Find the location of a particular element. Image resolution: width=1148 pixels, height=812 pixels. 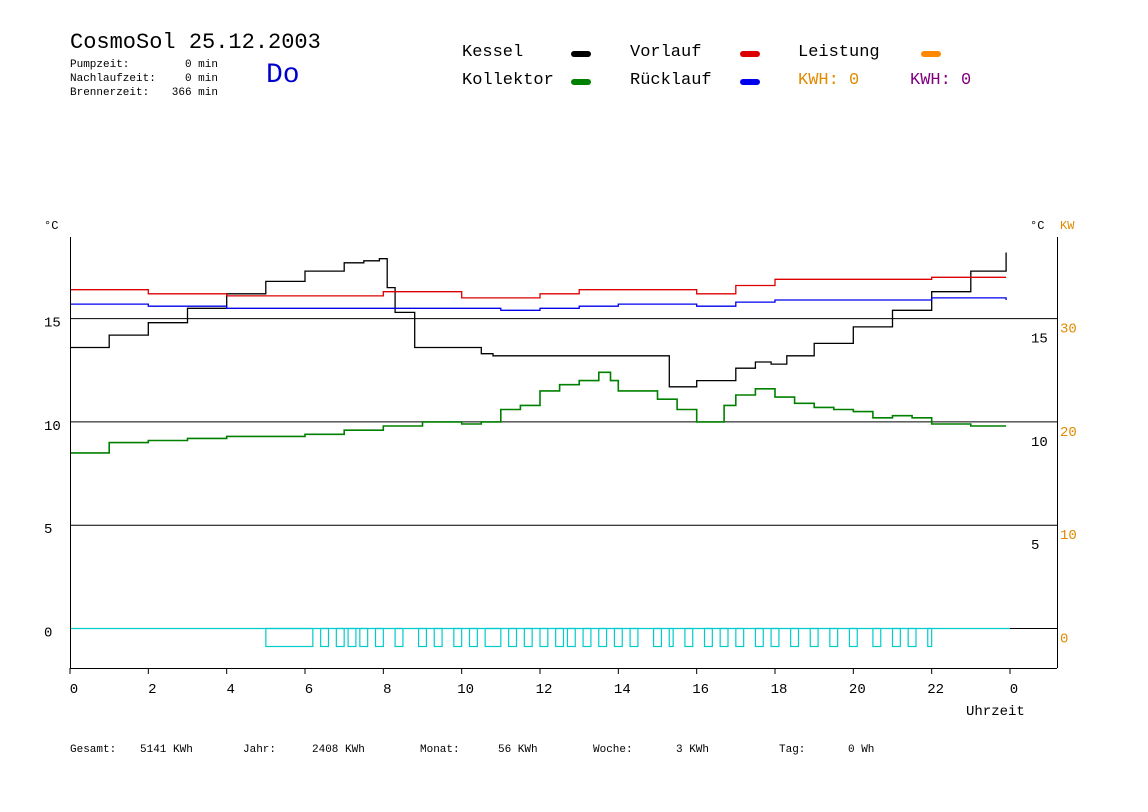

footer-gesamt-value: 5141 KWh is located at coordinates (166, 750).